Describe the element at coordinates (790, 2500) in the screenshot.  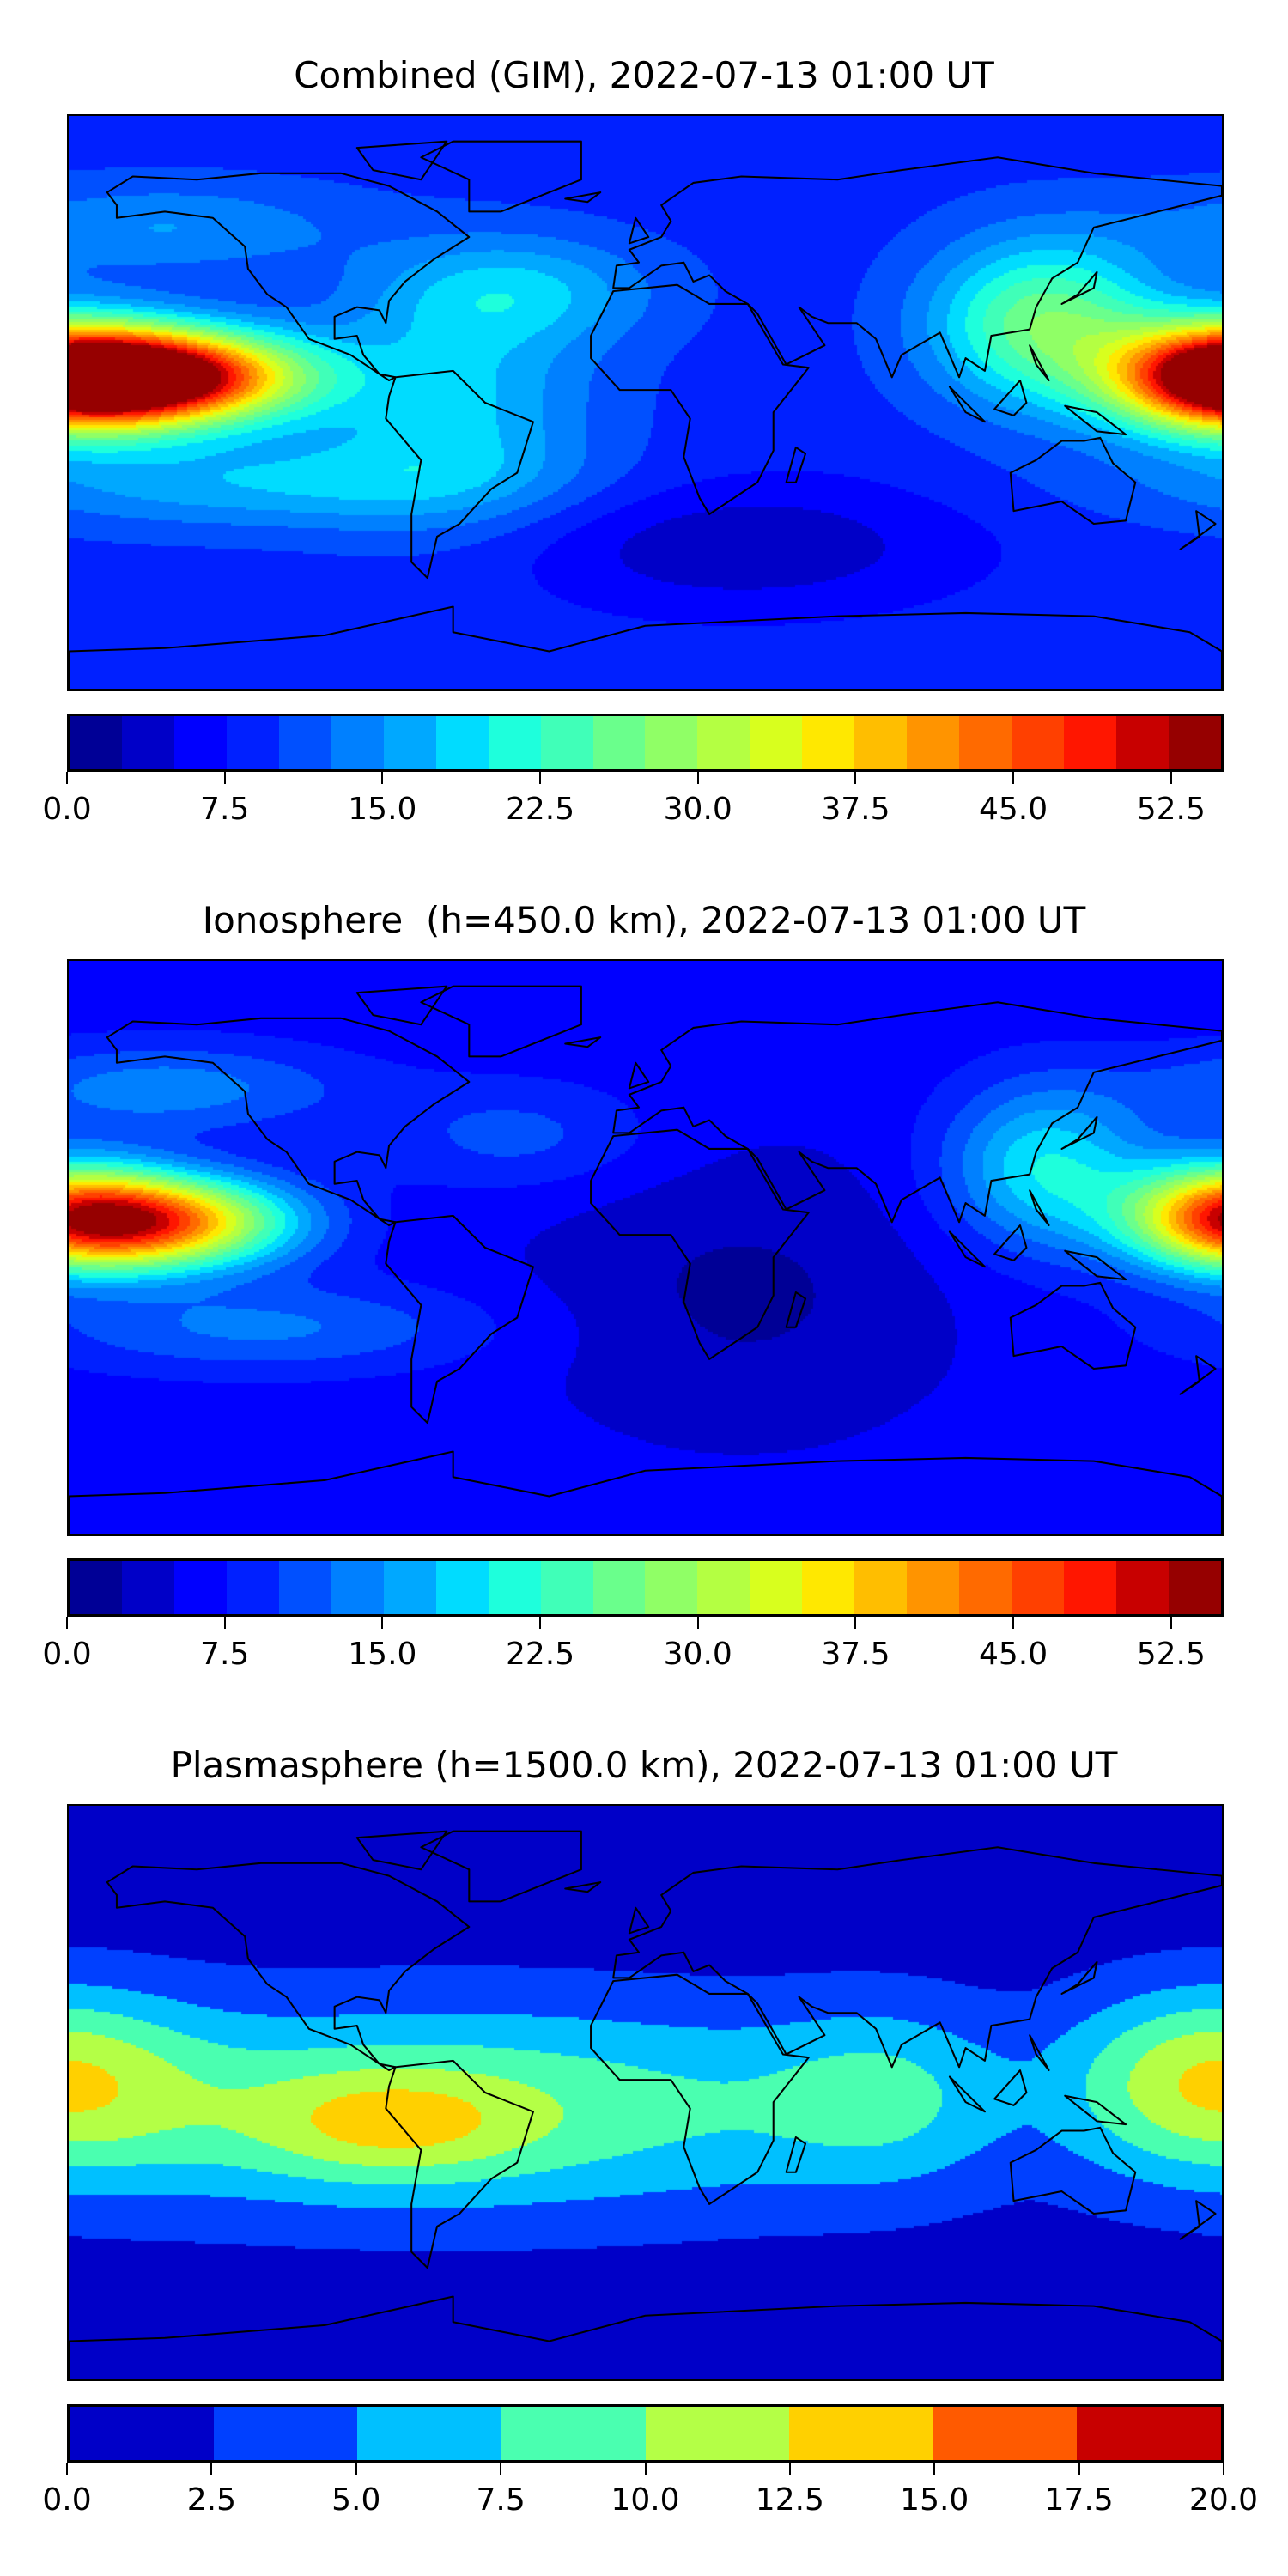
I see `colorbar-tick-label: 12.5` at that location.